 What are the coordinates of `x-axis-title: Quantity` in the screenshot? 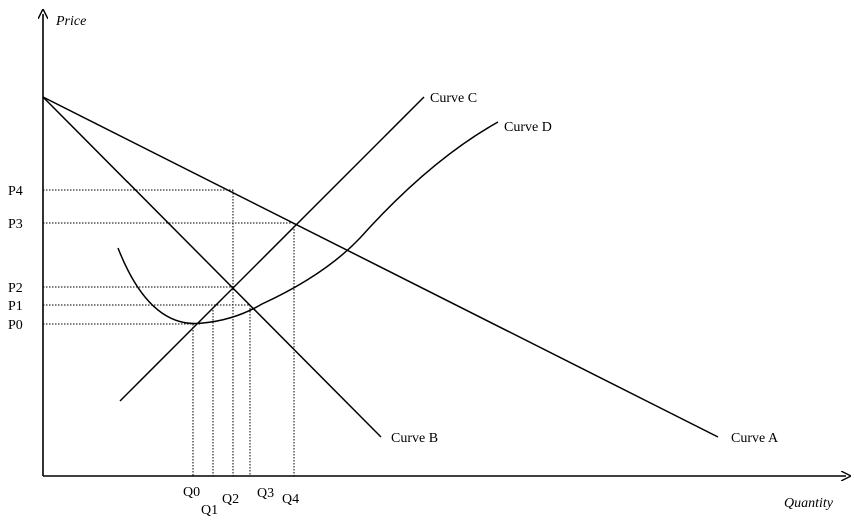 It's located at (809, 503).